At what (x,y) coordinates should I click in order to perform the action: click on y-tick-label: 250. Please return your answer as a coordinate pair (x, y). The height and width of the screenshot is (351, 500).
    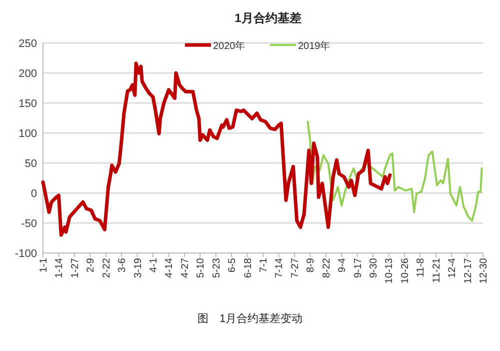
    Looking at the image, I should click on (27, 44).